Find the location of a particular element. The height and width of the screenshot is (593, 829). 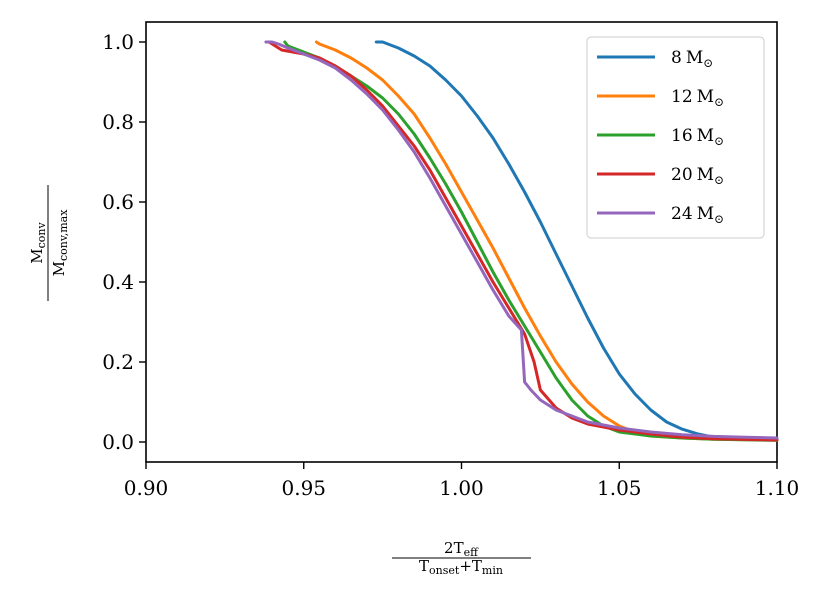

x-axis-label: 2Teff Tonset+Tmin is located at coordinates (461, 558).